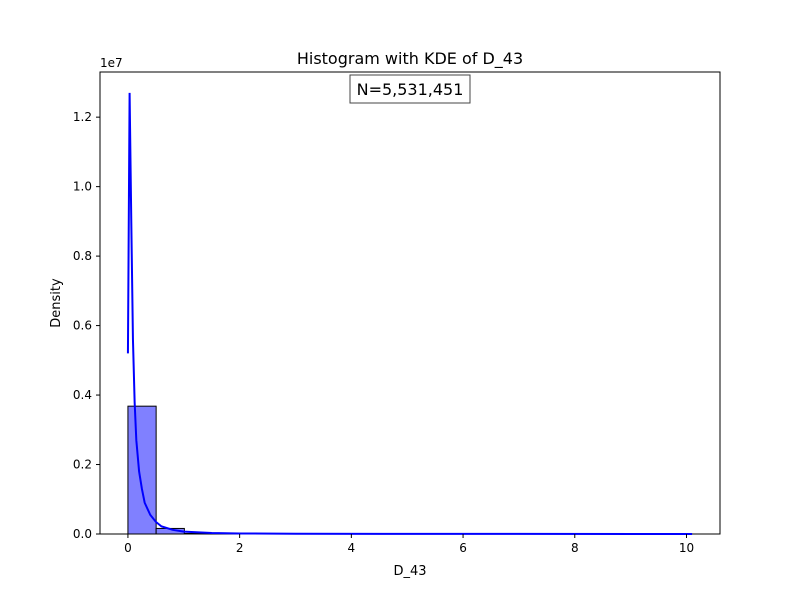  What do you see at coordinates (142, 470) in the screenshot?
I see `histogram-bar` at bounding box center [142, 470].